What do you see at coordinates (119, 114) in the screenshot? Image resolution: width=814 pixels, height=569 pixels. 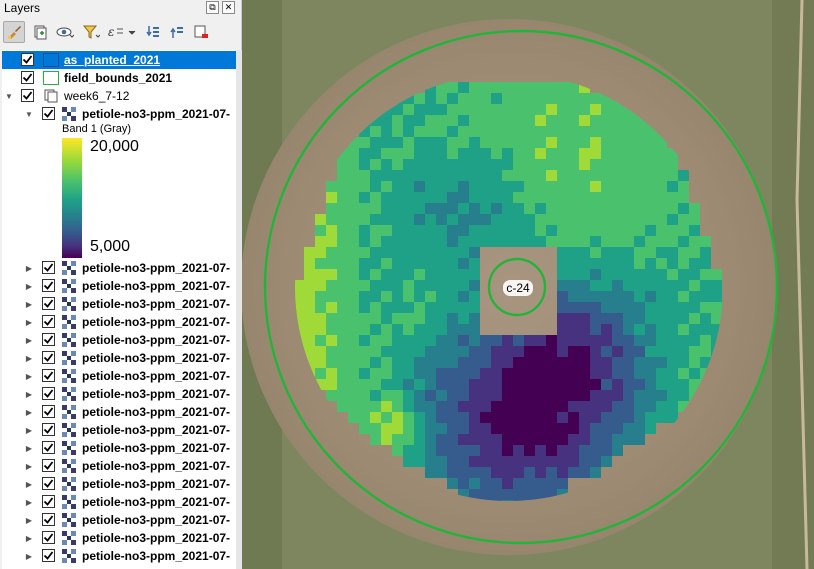 I see `layer-row-raster-expanded: ▼ petiole-no3-ppm_2021-07-` at bounding box center [119, 114].